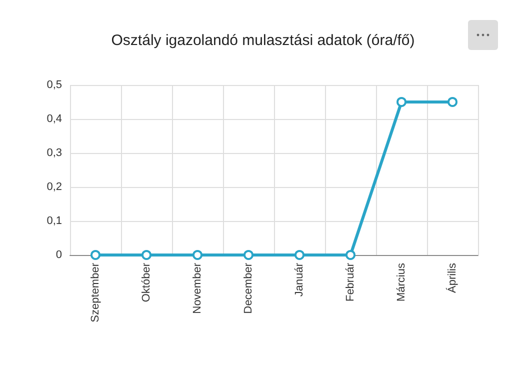 The height and width of the screenshot is (371, 518). What do you see at coordinates (263, 40) in the screenshot?
I see `chart-title: Osztály igazolandó mulasztási adatok (óra/fő)` at bounding box center [263, 40].